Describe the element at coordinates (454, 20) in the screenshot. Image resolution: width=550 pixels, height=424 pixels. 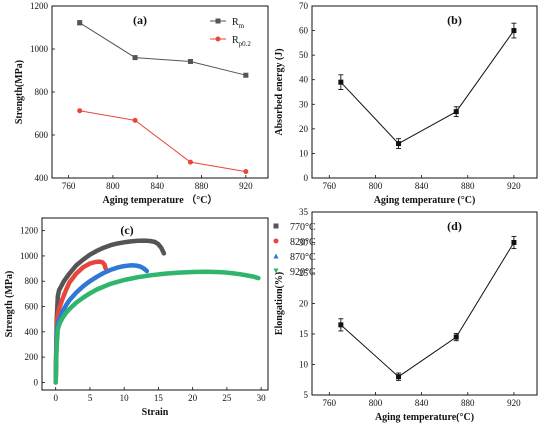
I see `panel-label: (b)` at that location.